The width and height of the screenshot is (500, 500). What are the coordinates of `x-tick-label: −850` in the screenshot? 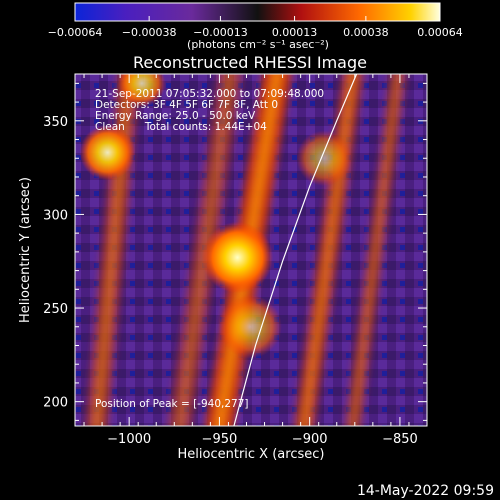 It's located at (400, 439).